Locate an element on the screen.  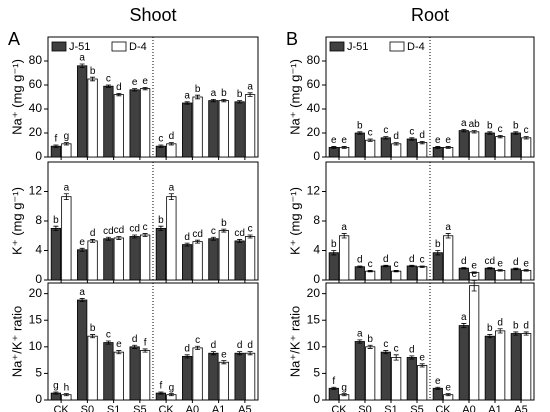
significance-letter: cd is located at coordinates (239, 233).